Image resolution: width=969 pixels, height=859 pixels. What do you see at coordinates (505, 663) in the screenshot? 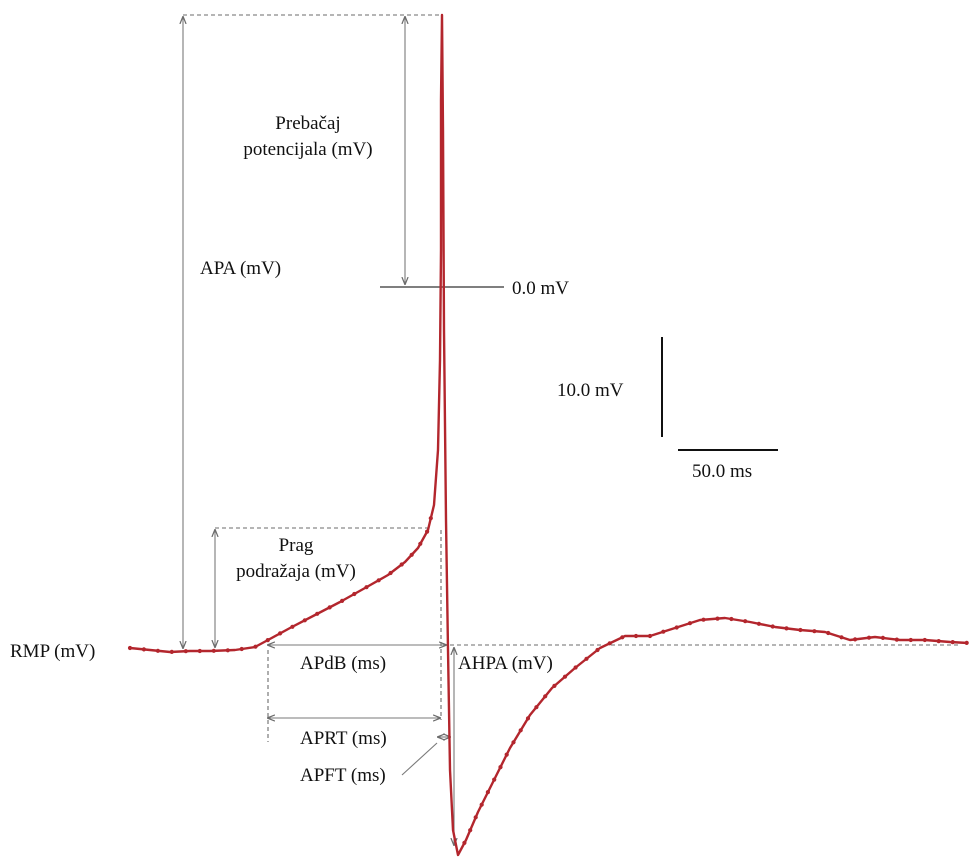
I see `ahpa-label: AHPA (mV)` at bounding box center [505, 663].